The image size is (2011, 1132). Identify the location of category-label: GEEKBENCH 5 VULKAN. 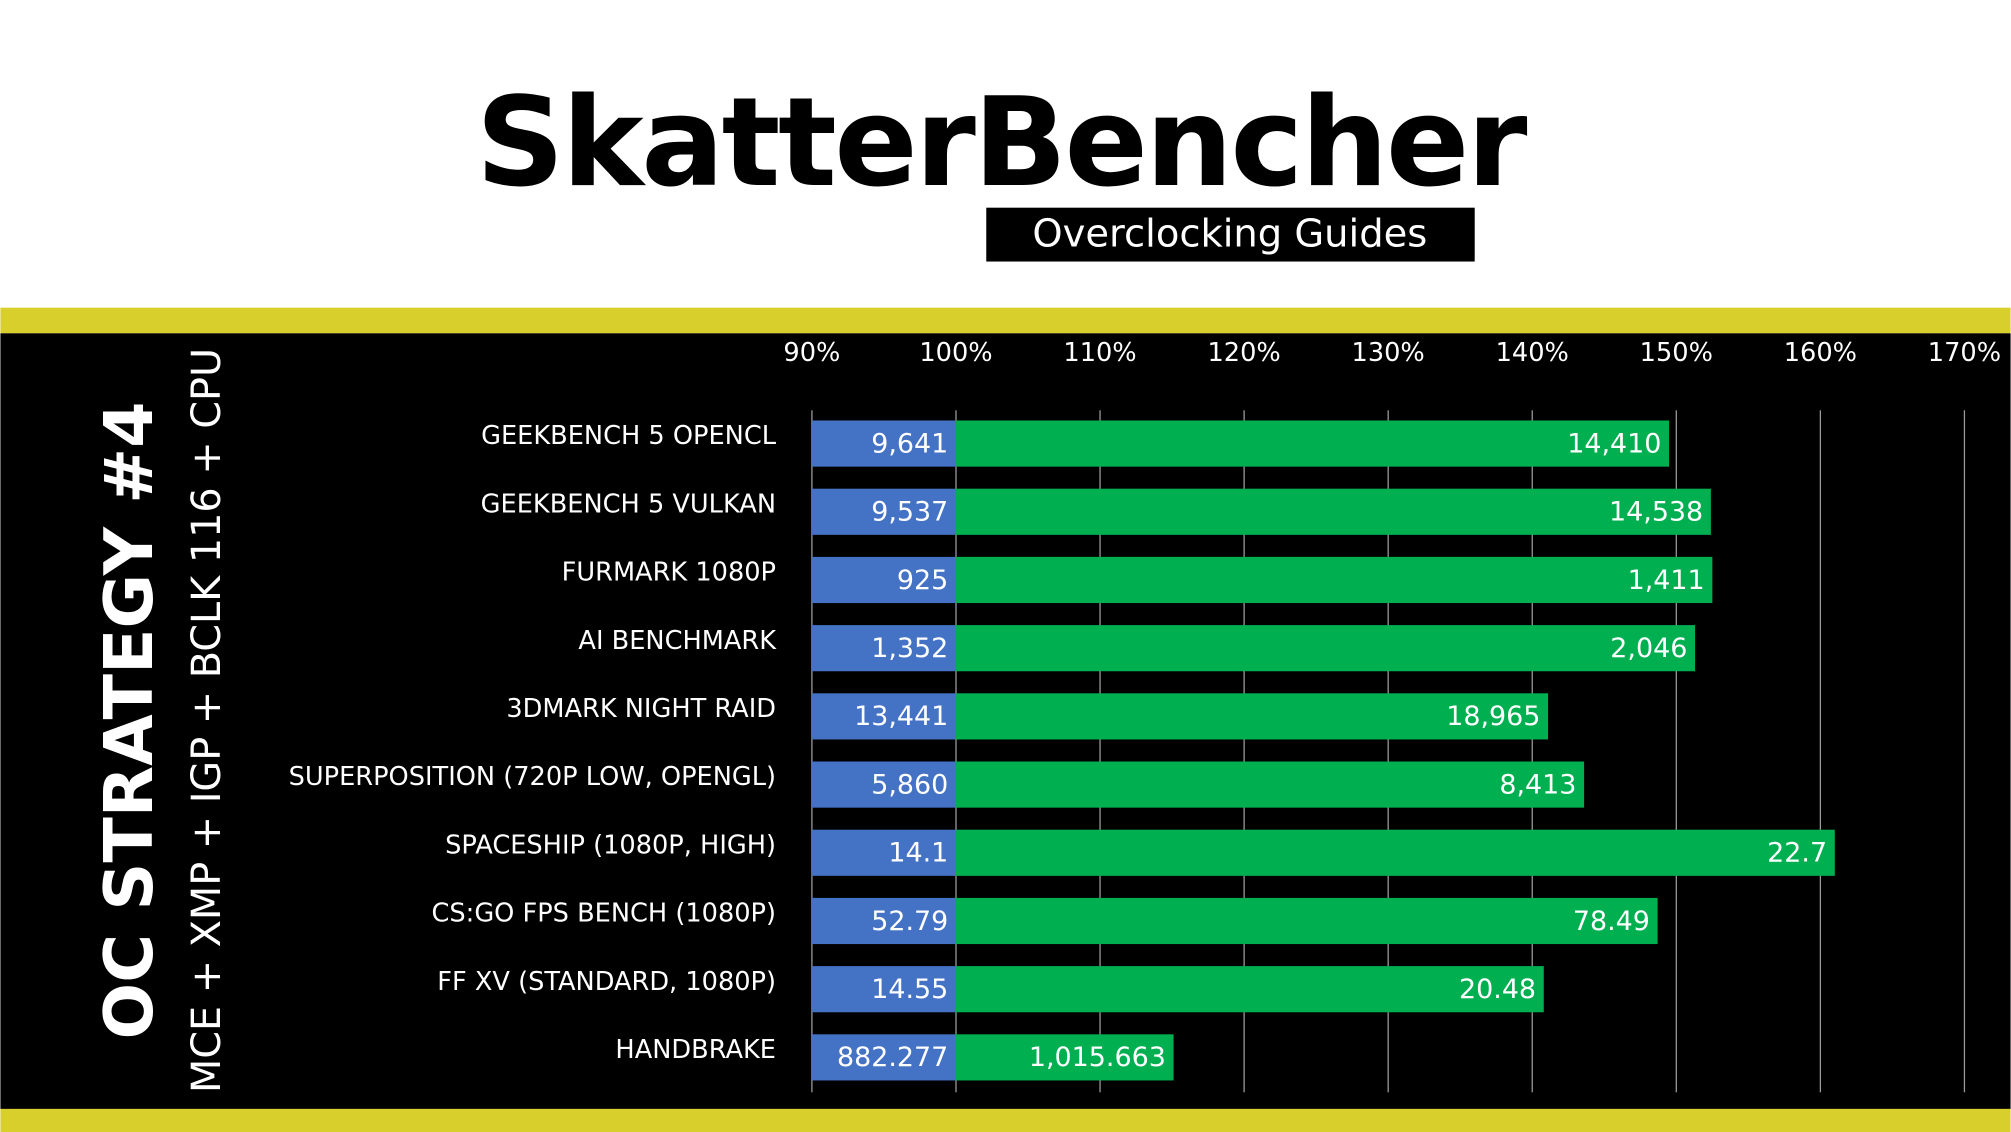
(628, 504).